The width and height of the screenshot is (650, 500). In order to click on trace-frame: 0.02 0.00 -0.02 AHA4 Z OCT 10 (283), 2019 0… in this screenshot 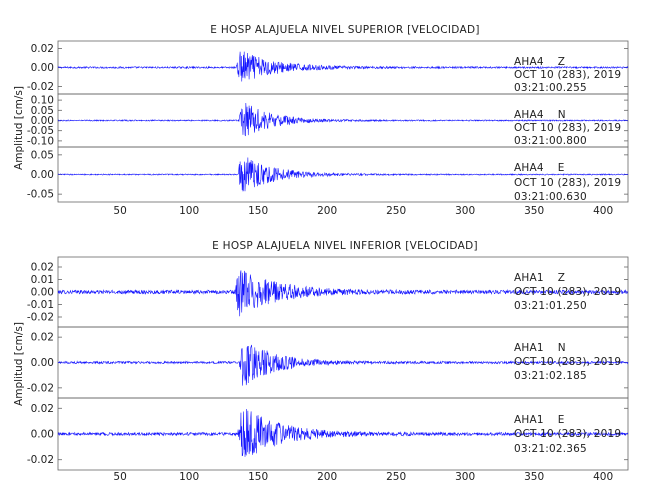, I will do `click(328, 67)`.